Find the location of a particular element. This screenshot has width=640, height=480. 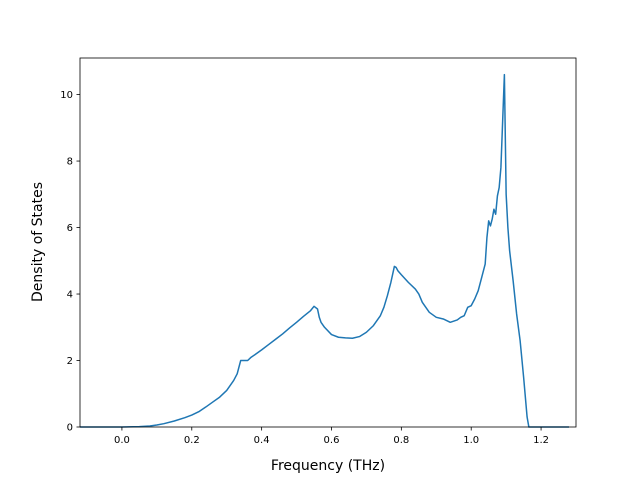

y-tick-label: 6 is located at coordinates (70, 228).